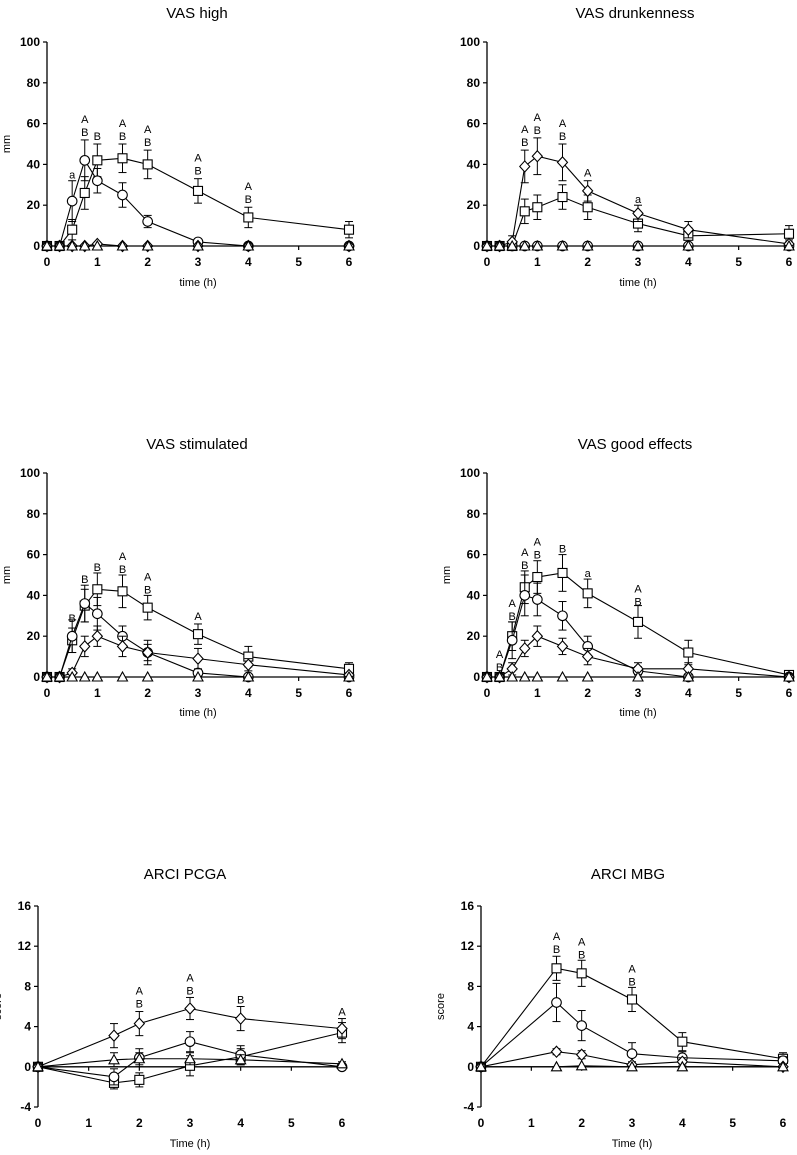 This screenshot has height=1155, width=797. I want to click on chart-title: VAS stimulated, so click(196, 444).